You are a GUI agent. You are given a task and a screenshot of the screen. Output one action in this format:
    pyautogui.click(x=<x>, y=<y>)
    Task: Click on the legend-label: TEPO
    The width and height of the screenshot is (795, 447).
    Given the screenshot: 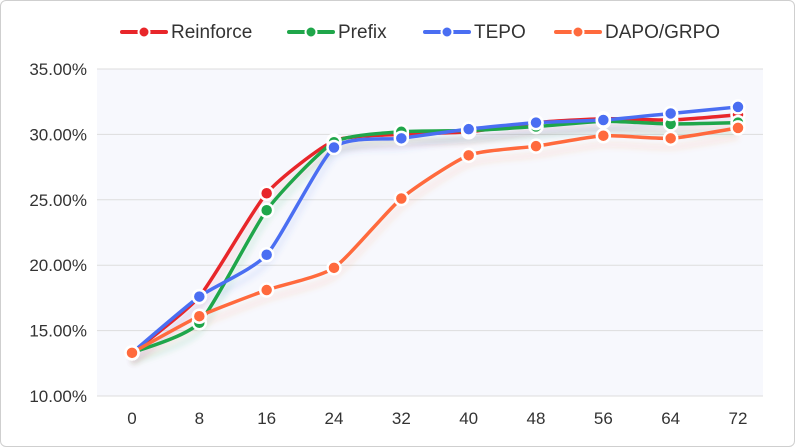 What is the action you would take?
    pyautogui.click(x=500, y=32)
    